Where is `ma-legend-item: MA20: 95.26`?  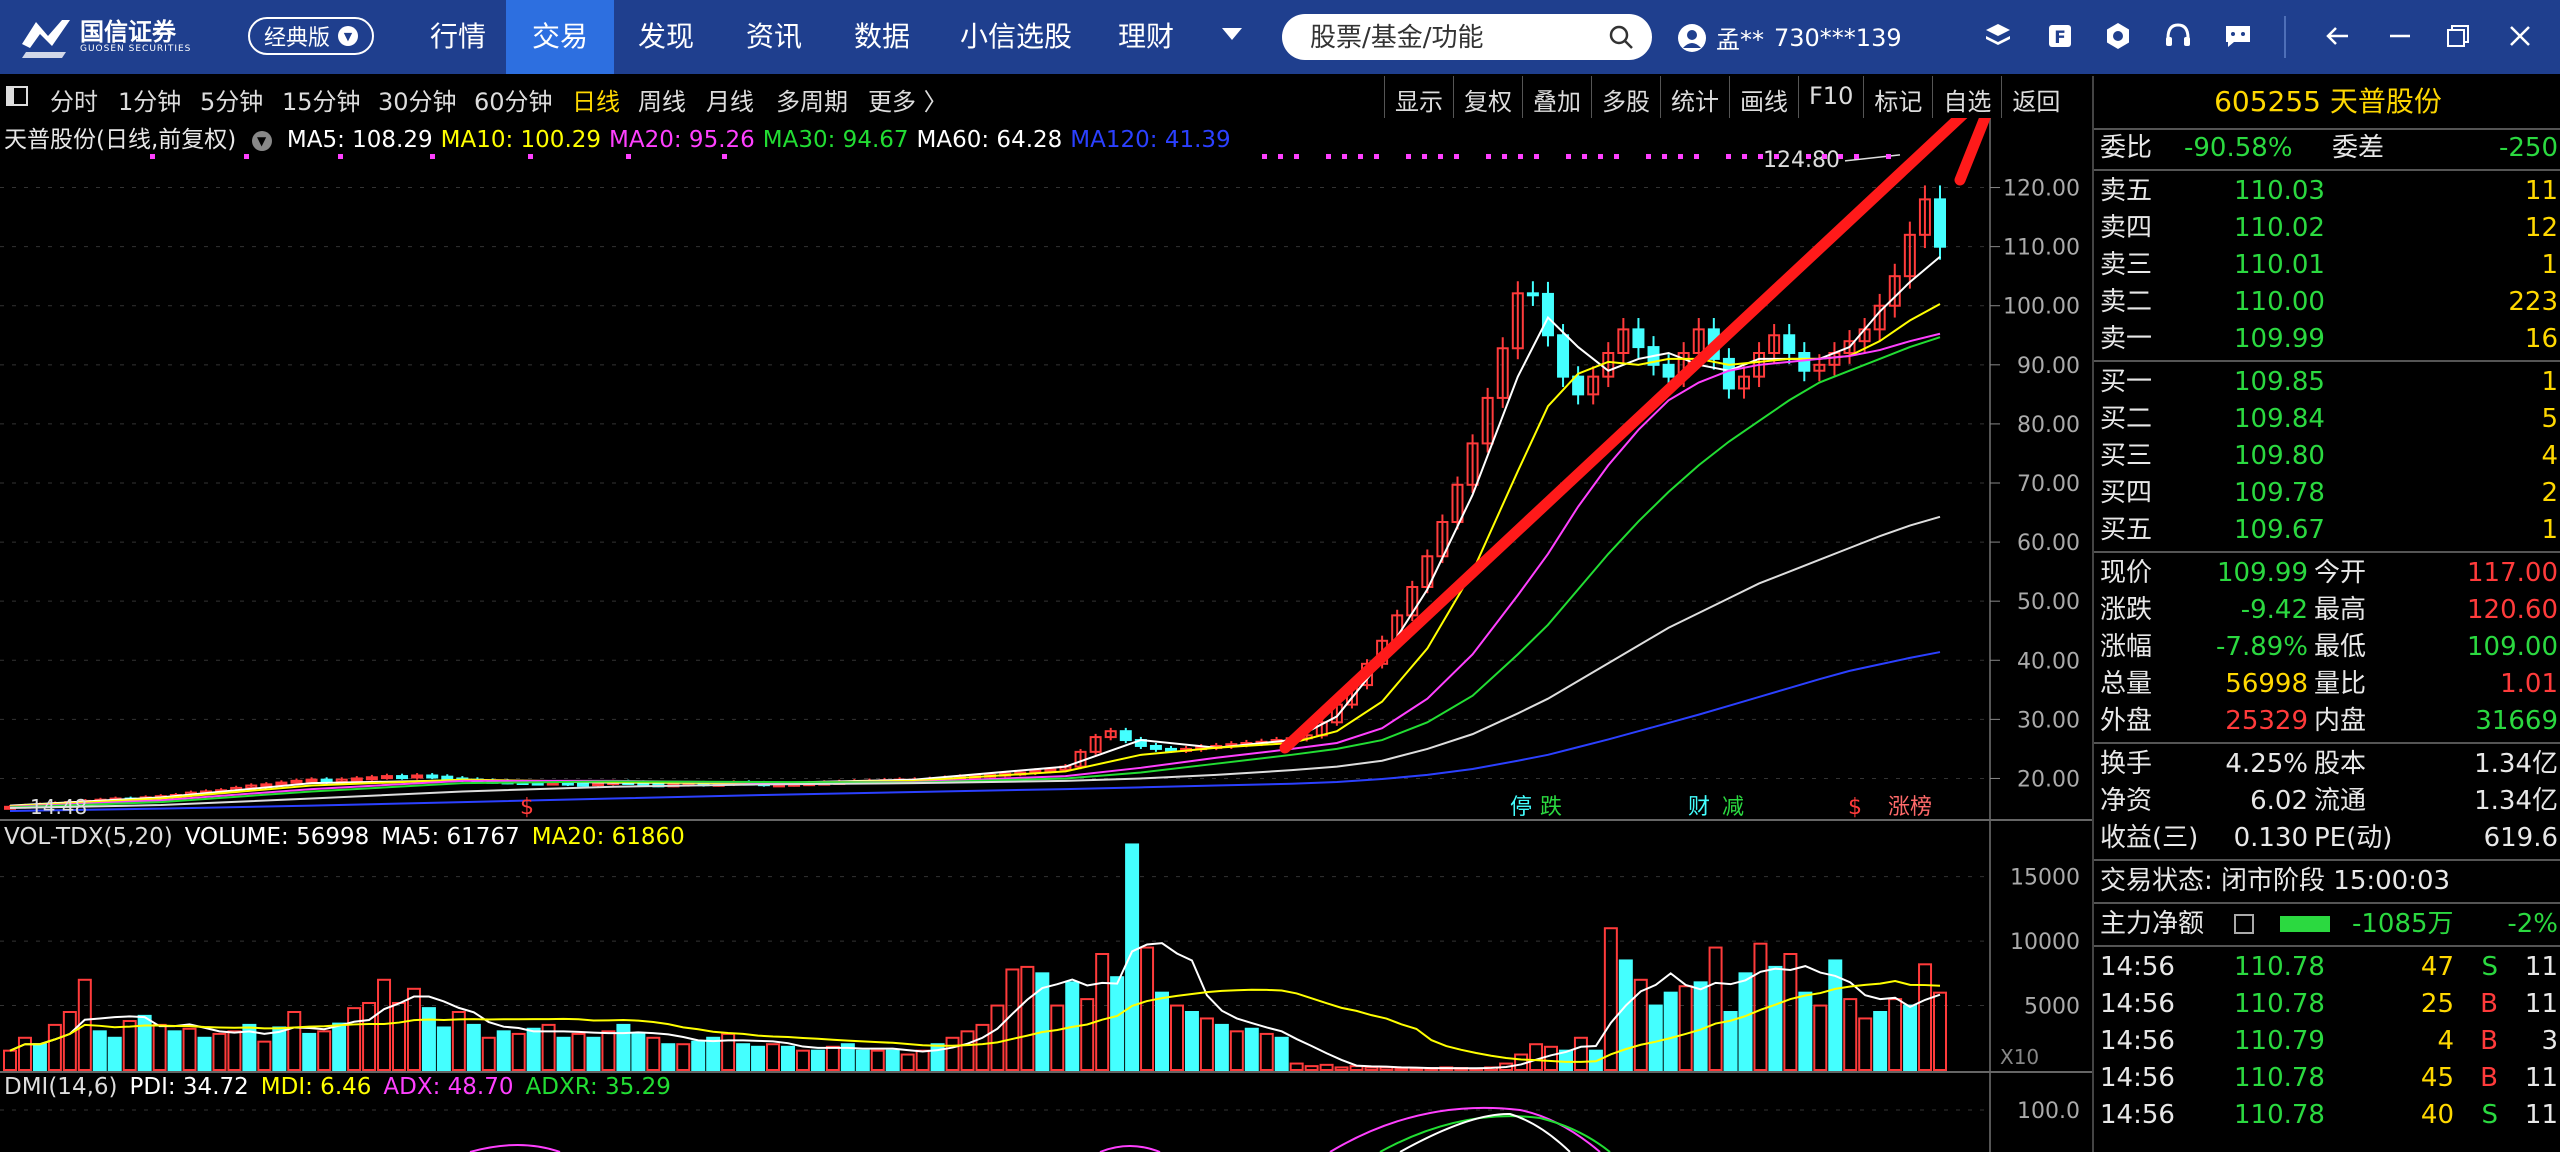 ma-legend-item: MA20: 95.26 is located at coordinates (682, 140).